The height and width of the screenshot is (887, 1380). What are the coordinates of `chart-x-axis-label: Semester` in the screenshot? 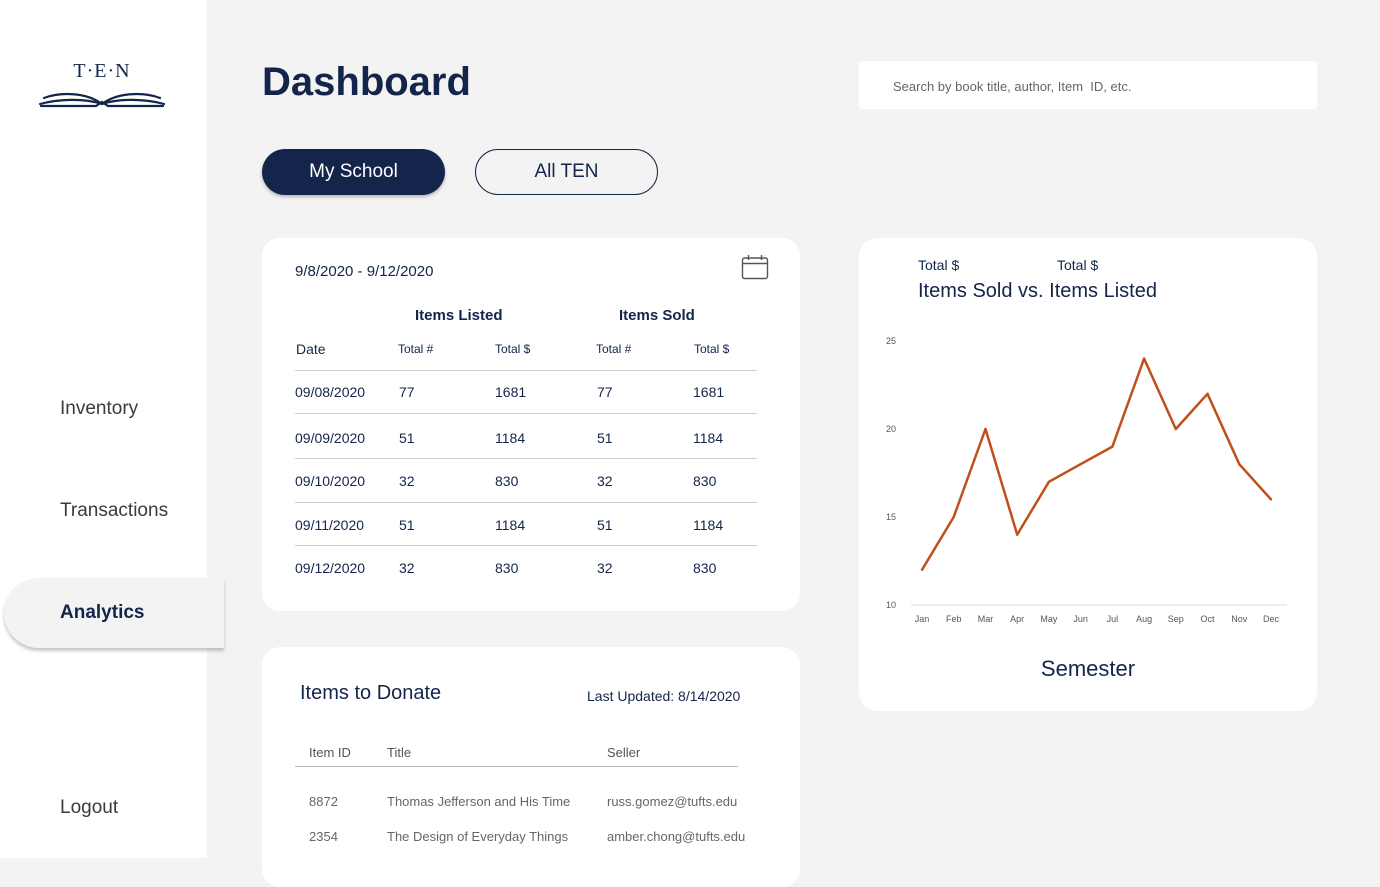 It's located at (1088, 668).